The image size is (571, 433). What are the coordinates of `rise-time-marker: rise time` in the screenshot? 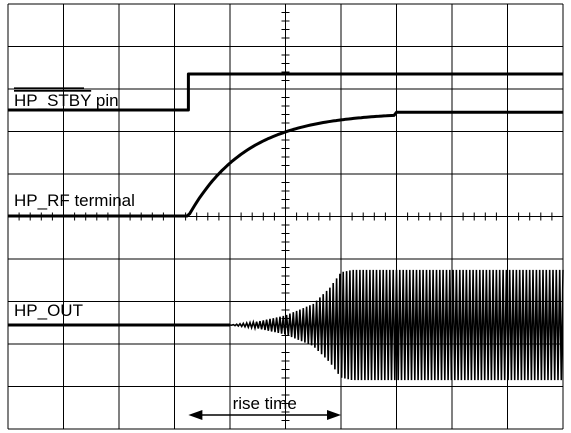 It's located at (264, 407).